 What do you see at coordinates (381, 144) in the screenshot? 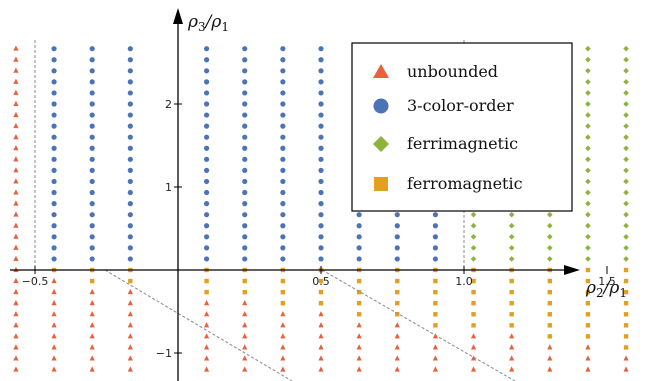
I see `legend-diamond-icon` at bounding box center [381, 144].